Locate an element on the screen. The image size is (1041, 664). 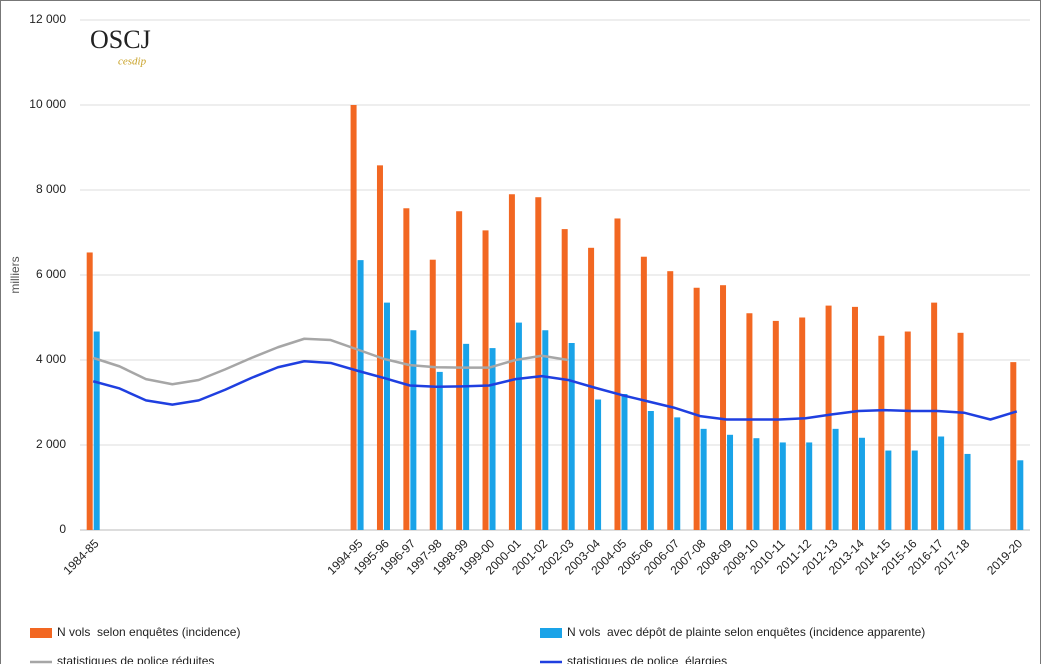
y-tick-label: 4 000 is located at coordinates (51, 359).